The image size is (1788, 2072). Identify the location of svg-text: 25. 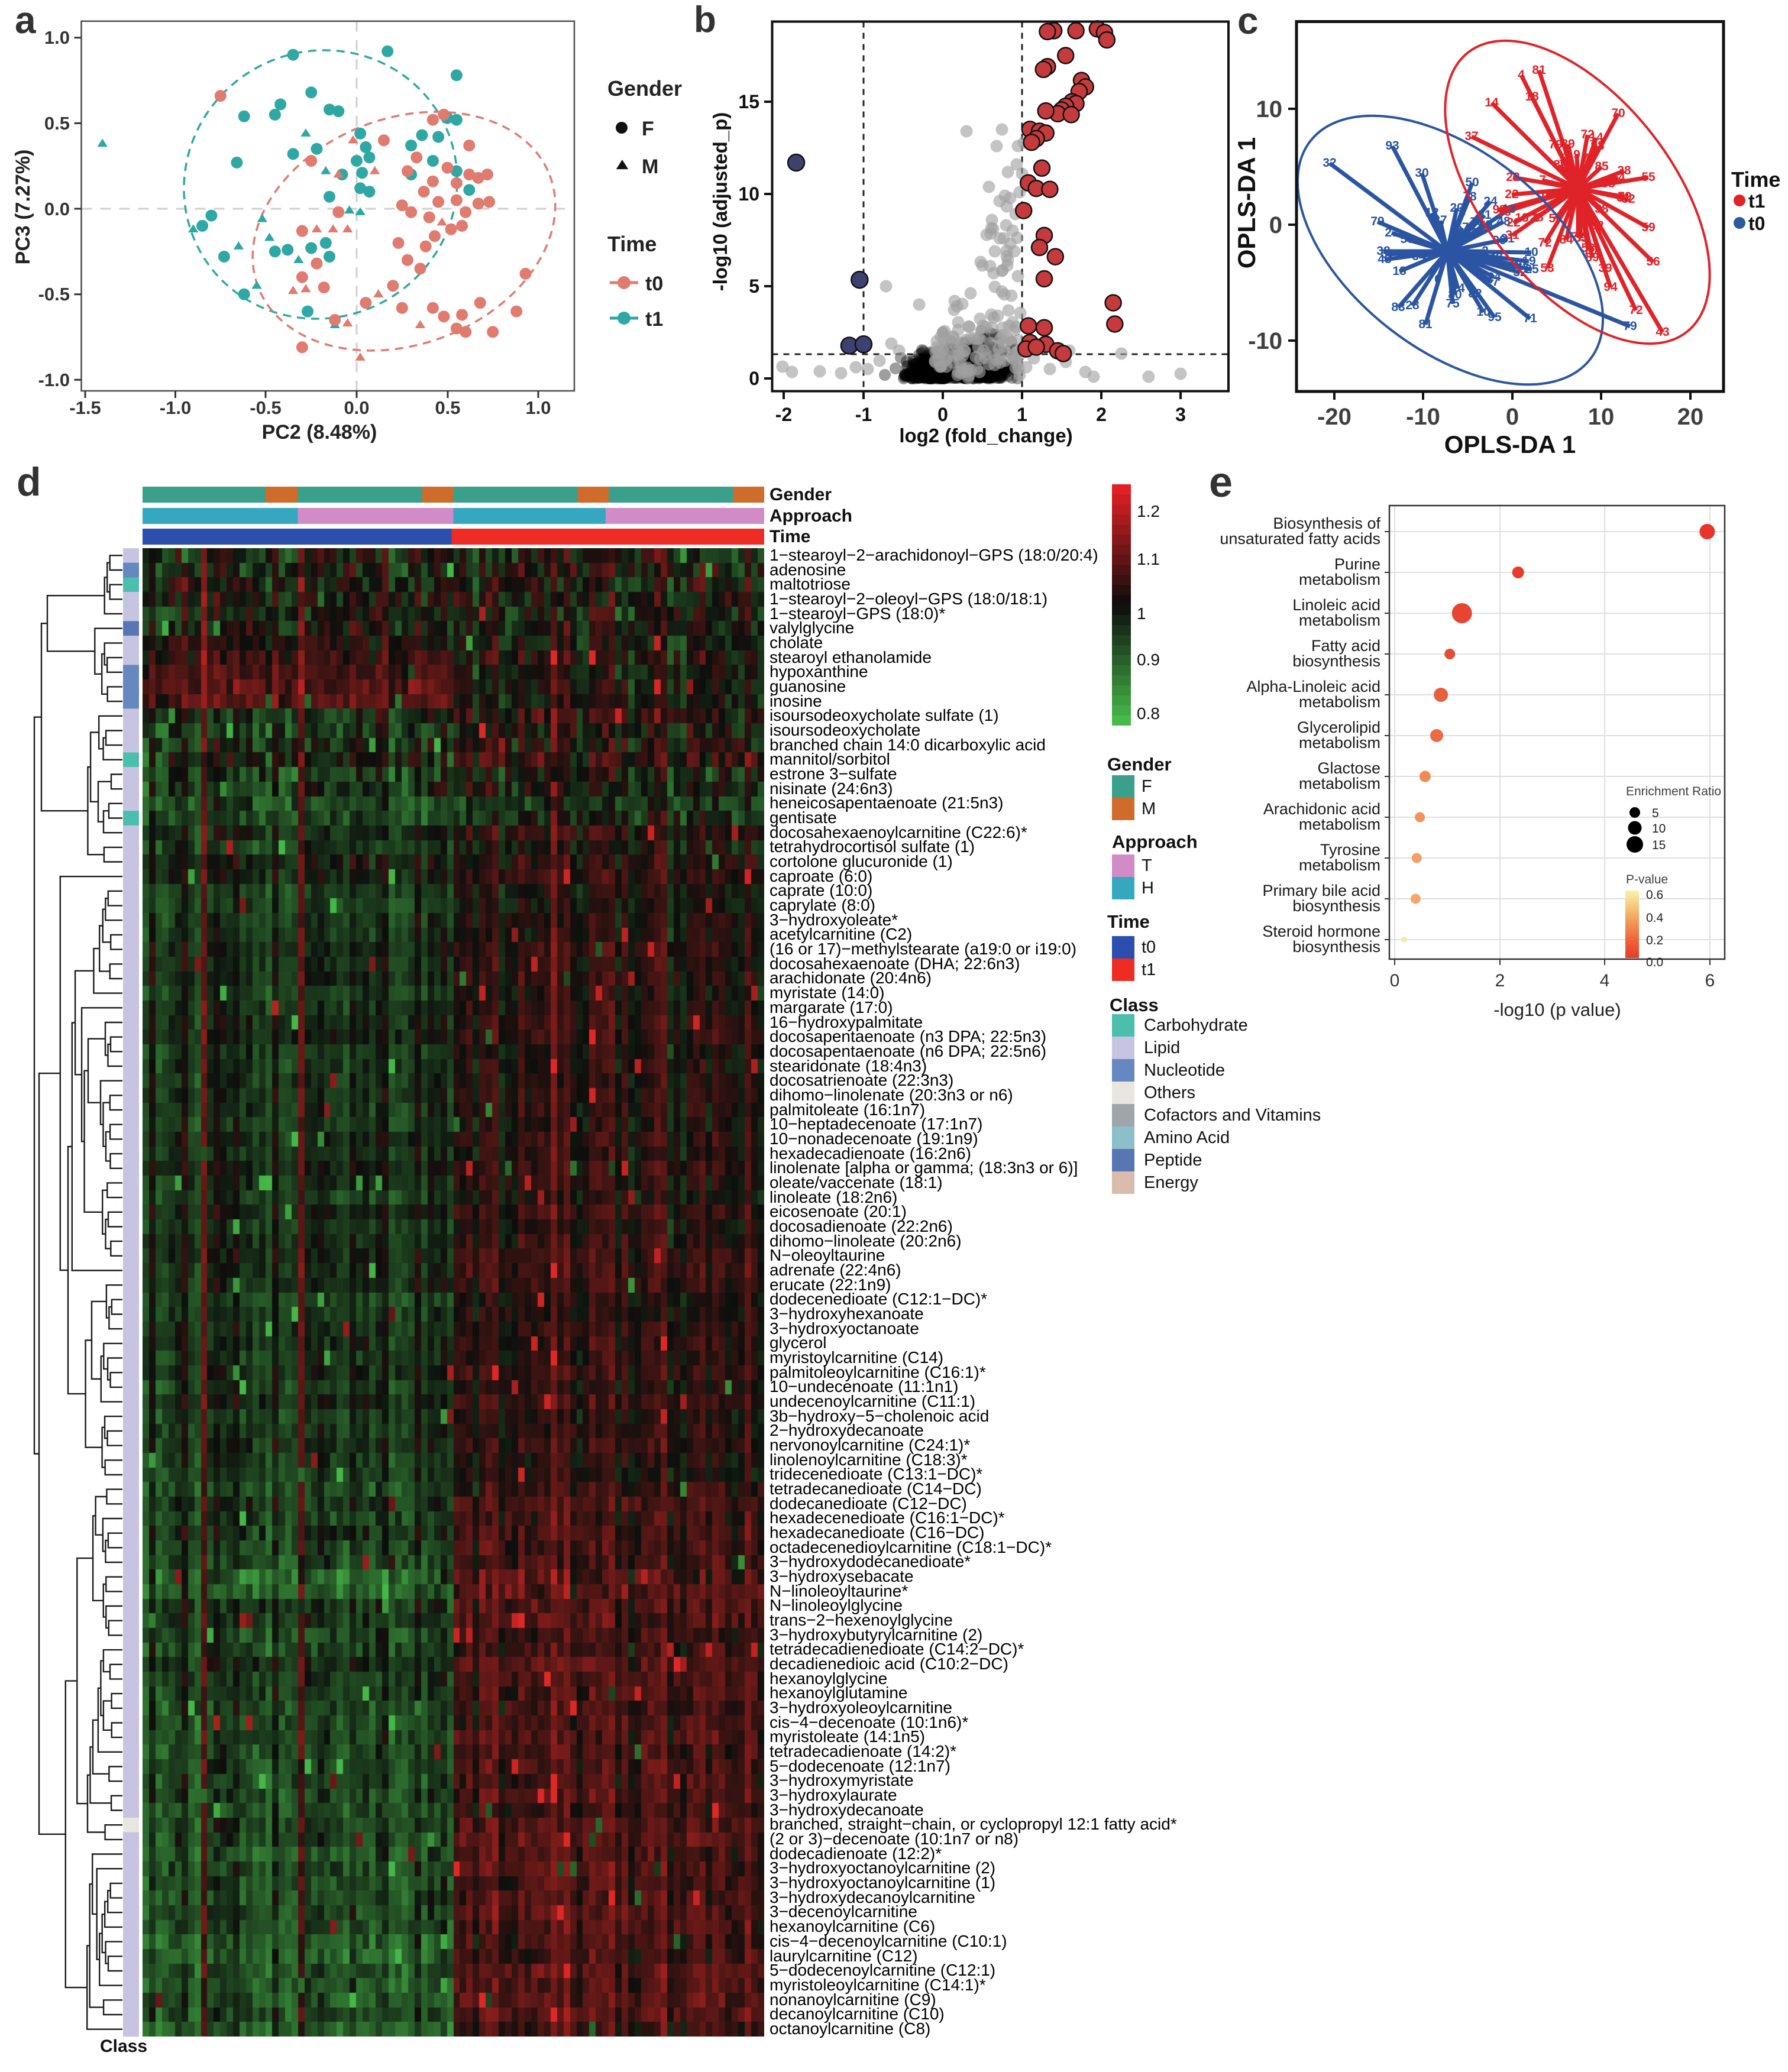
(1532, 269).